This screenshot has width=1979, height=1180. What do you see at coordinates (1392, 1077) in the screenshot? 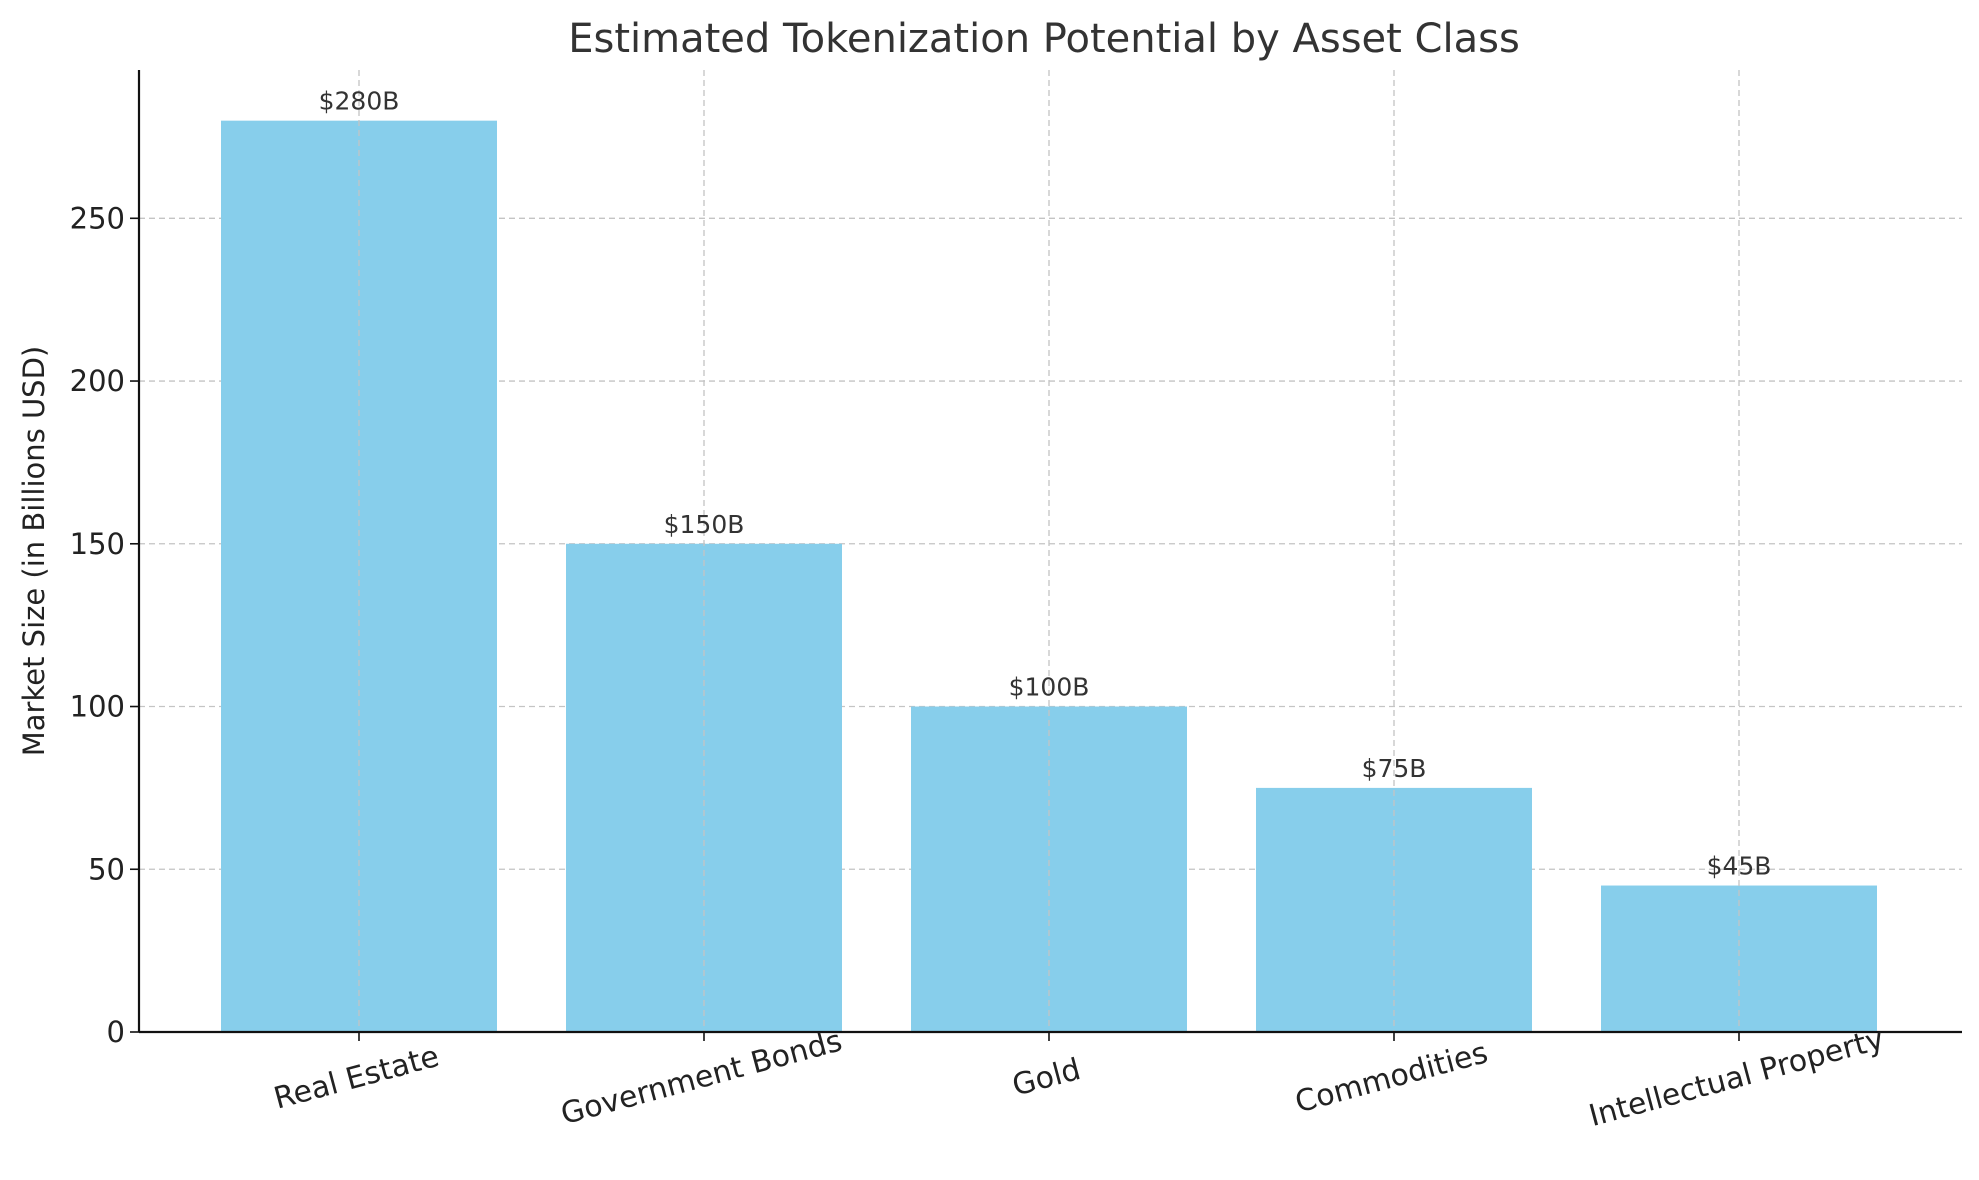
I see `x-tick-label: Commodities` at bounding box center [1392, 1077].